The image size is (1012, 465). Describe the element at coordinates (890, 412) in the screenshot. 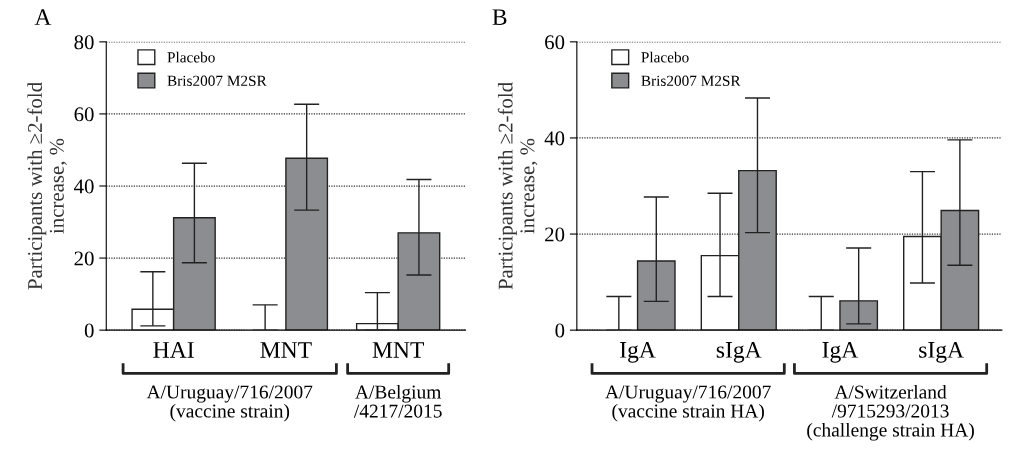

I see `text: A/Switzerland /9715293/2013 (challenge strain HA)` at that location.